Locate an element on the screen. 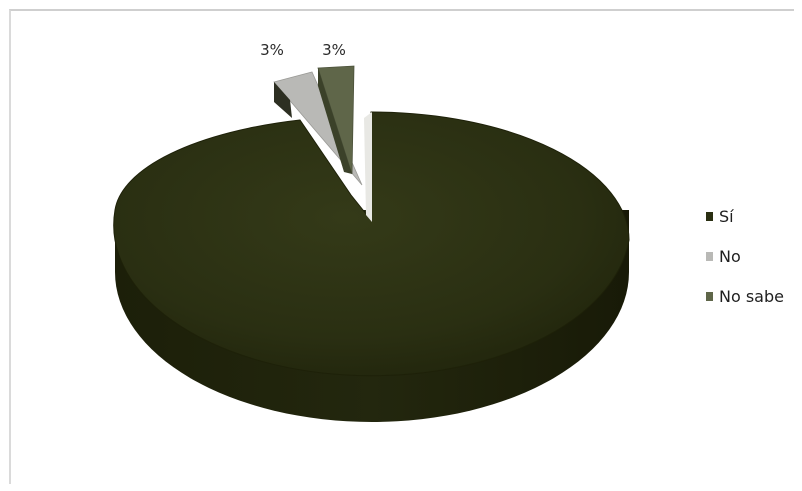 Image resolution: width=802 pixels, height=491 pixels. pie-slice-no-edge is located at coordinates (283, 100).